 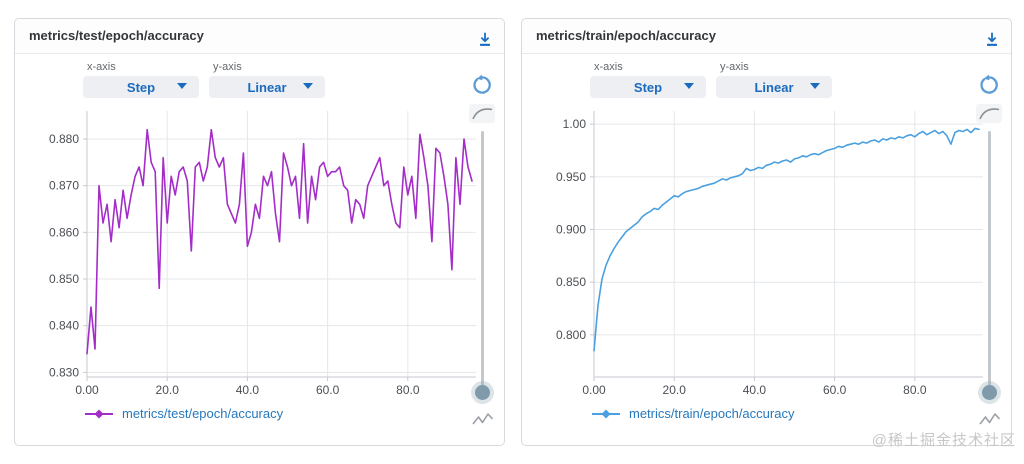 I want to click on panel-title: metrics/test/epoch/accuracy, so click(x=116, y=35).